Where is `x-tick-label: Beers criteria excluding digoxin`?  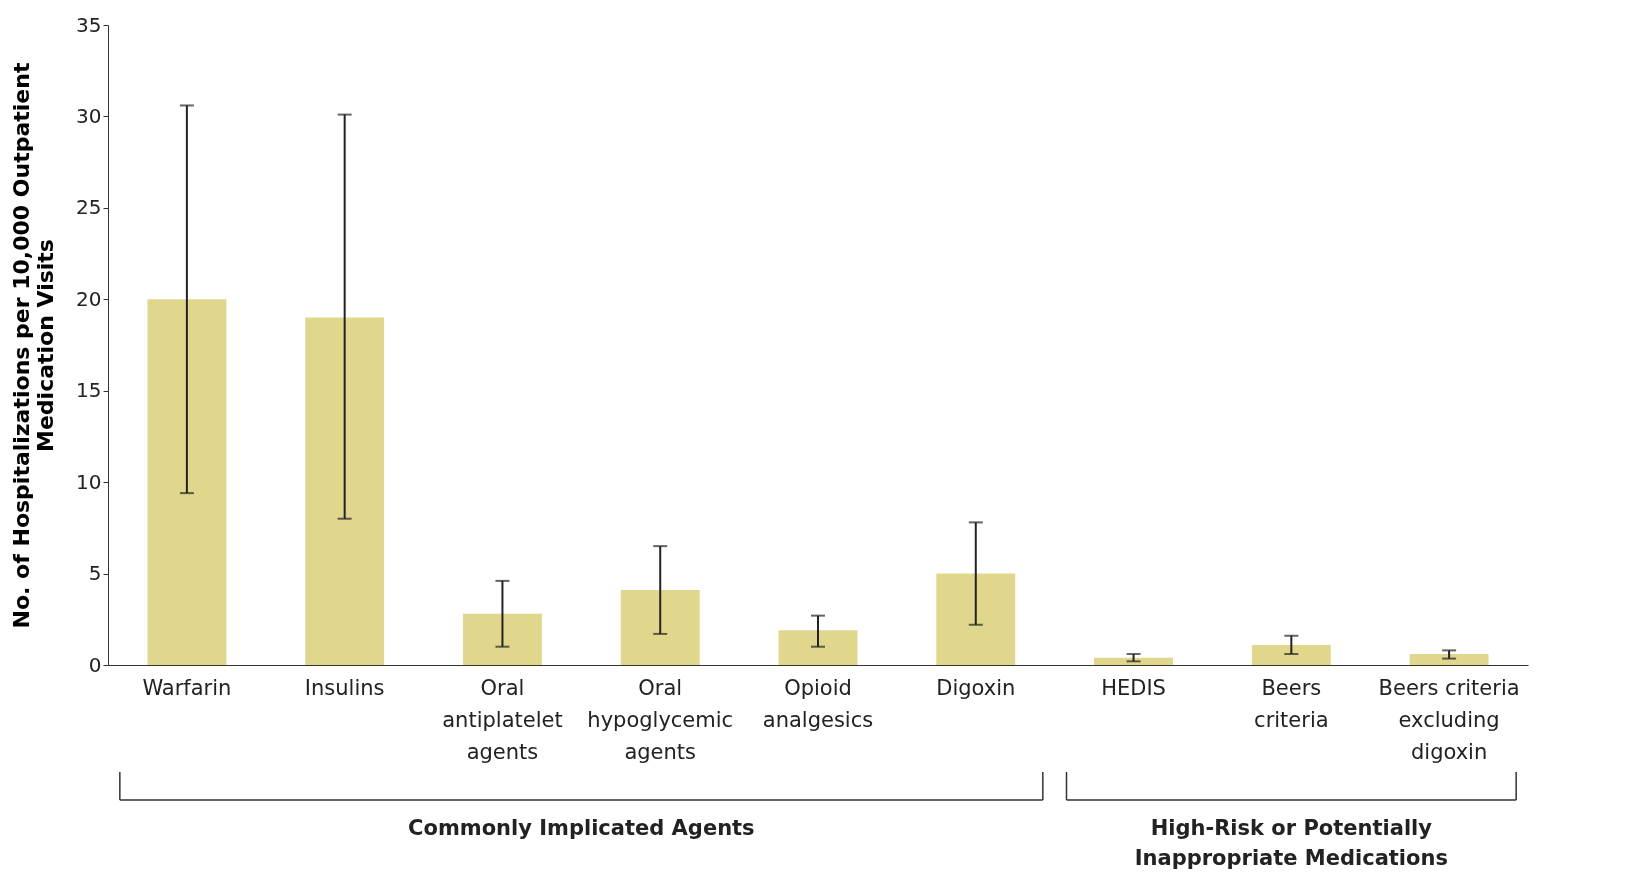 x-tick-label: Beers criteria excluding digoxin is located at coordinates (1449, 719).